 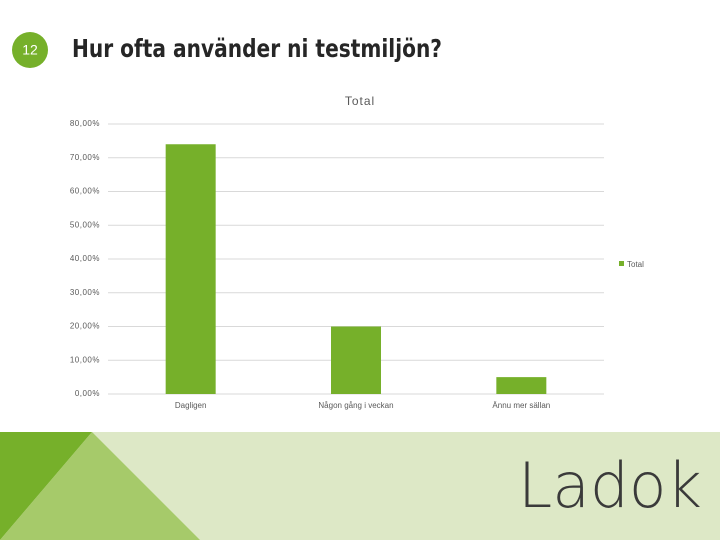 What do you see at coordinates (621, 263) in the screenshot?
I see `legend-swatch` at bounding box center [621, 263].